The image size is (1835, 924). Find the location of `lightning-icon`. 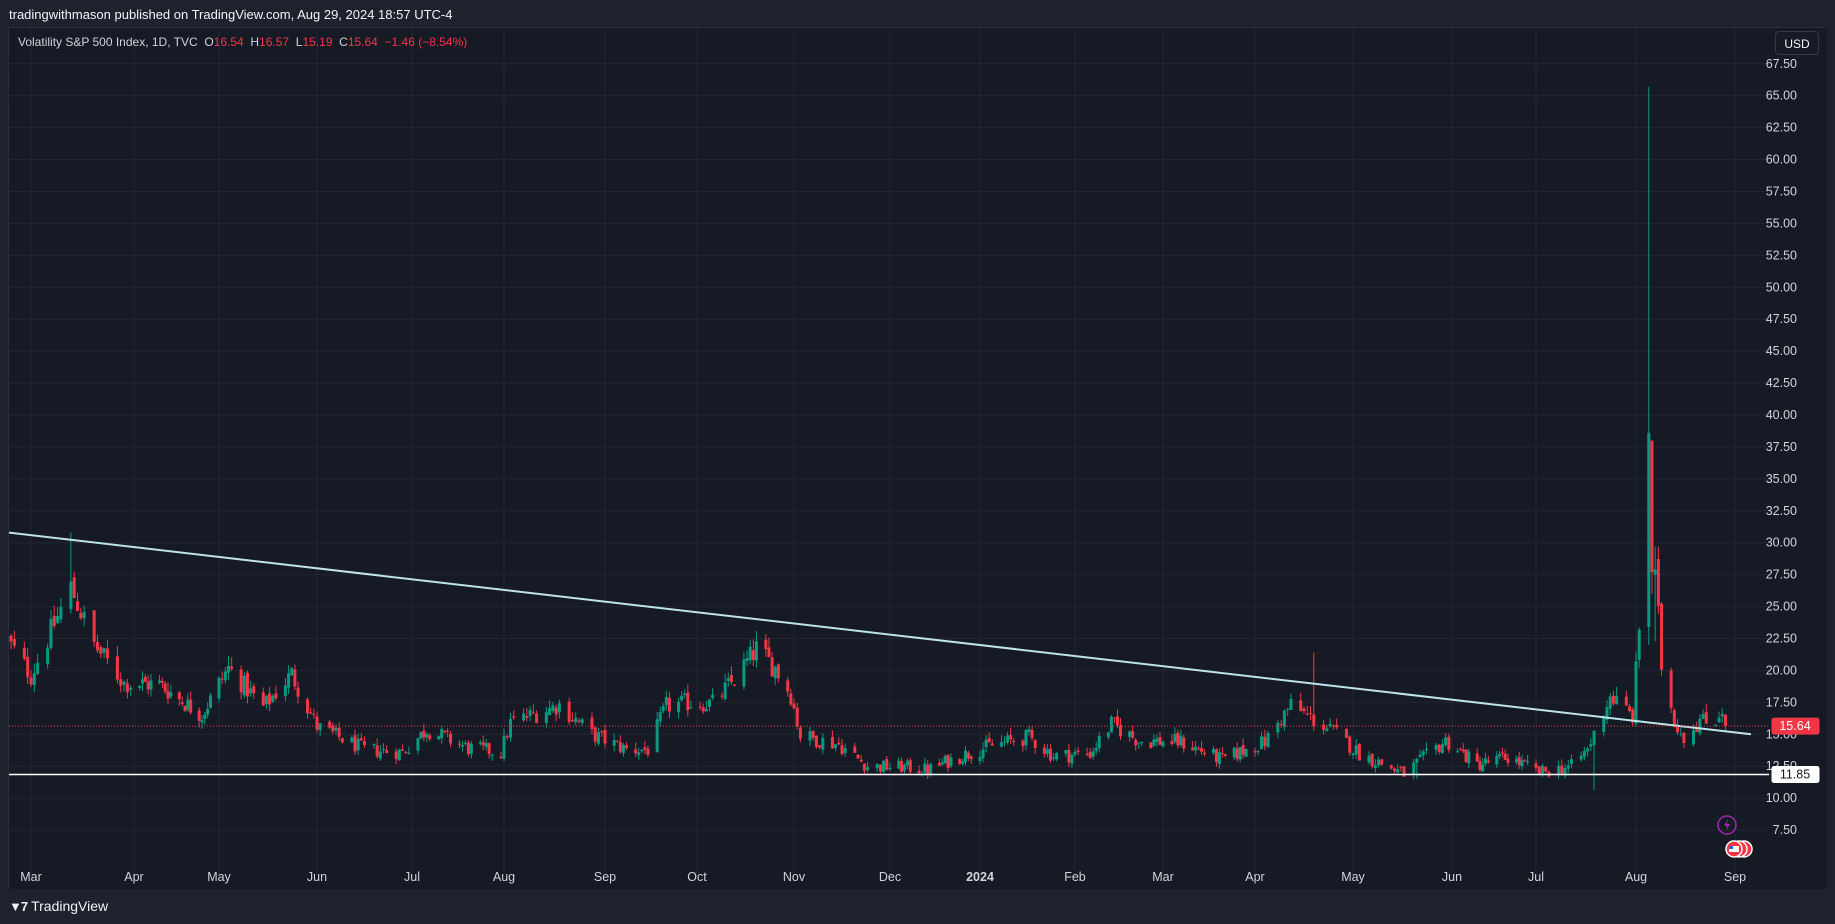

lightning-icon is located at coordinates (1727, 825).